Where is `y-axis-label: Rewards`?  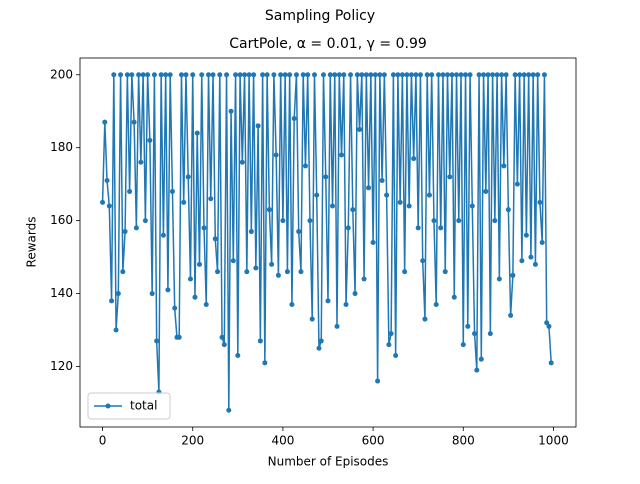
y-axis-label: Rewards is located at coordinates (32, 242).